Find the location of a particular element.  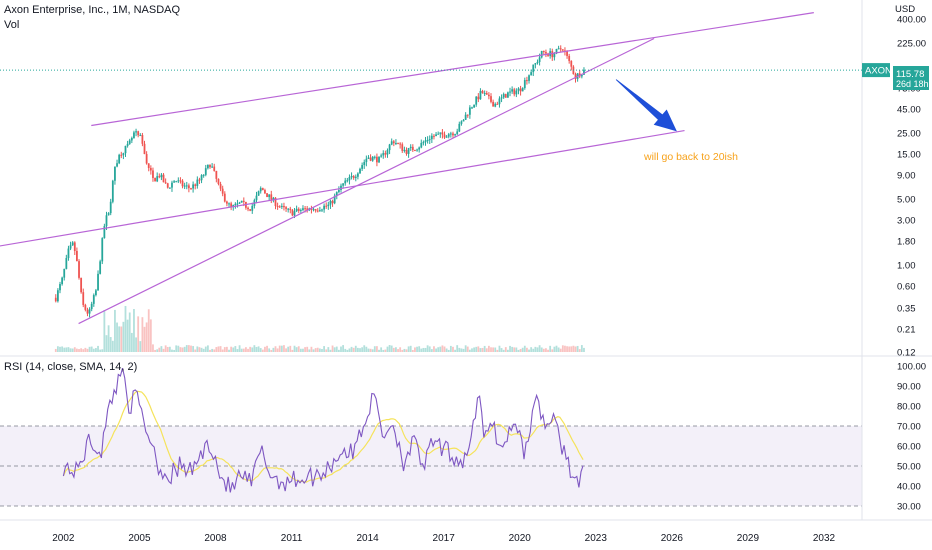

forecast-annotation: will go back to 20ish is located at coordinates (690, 157).